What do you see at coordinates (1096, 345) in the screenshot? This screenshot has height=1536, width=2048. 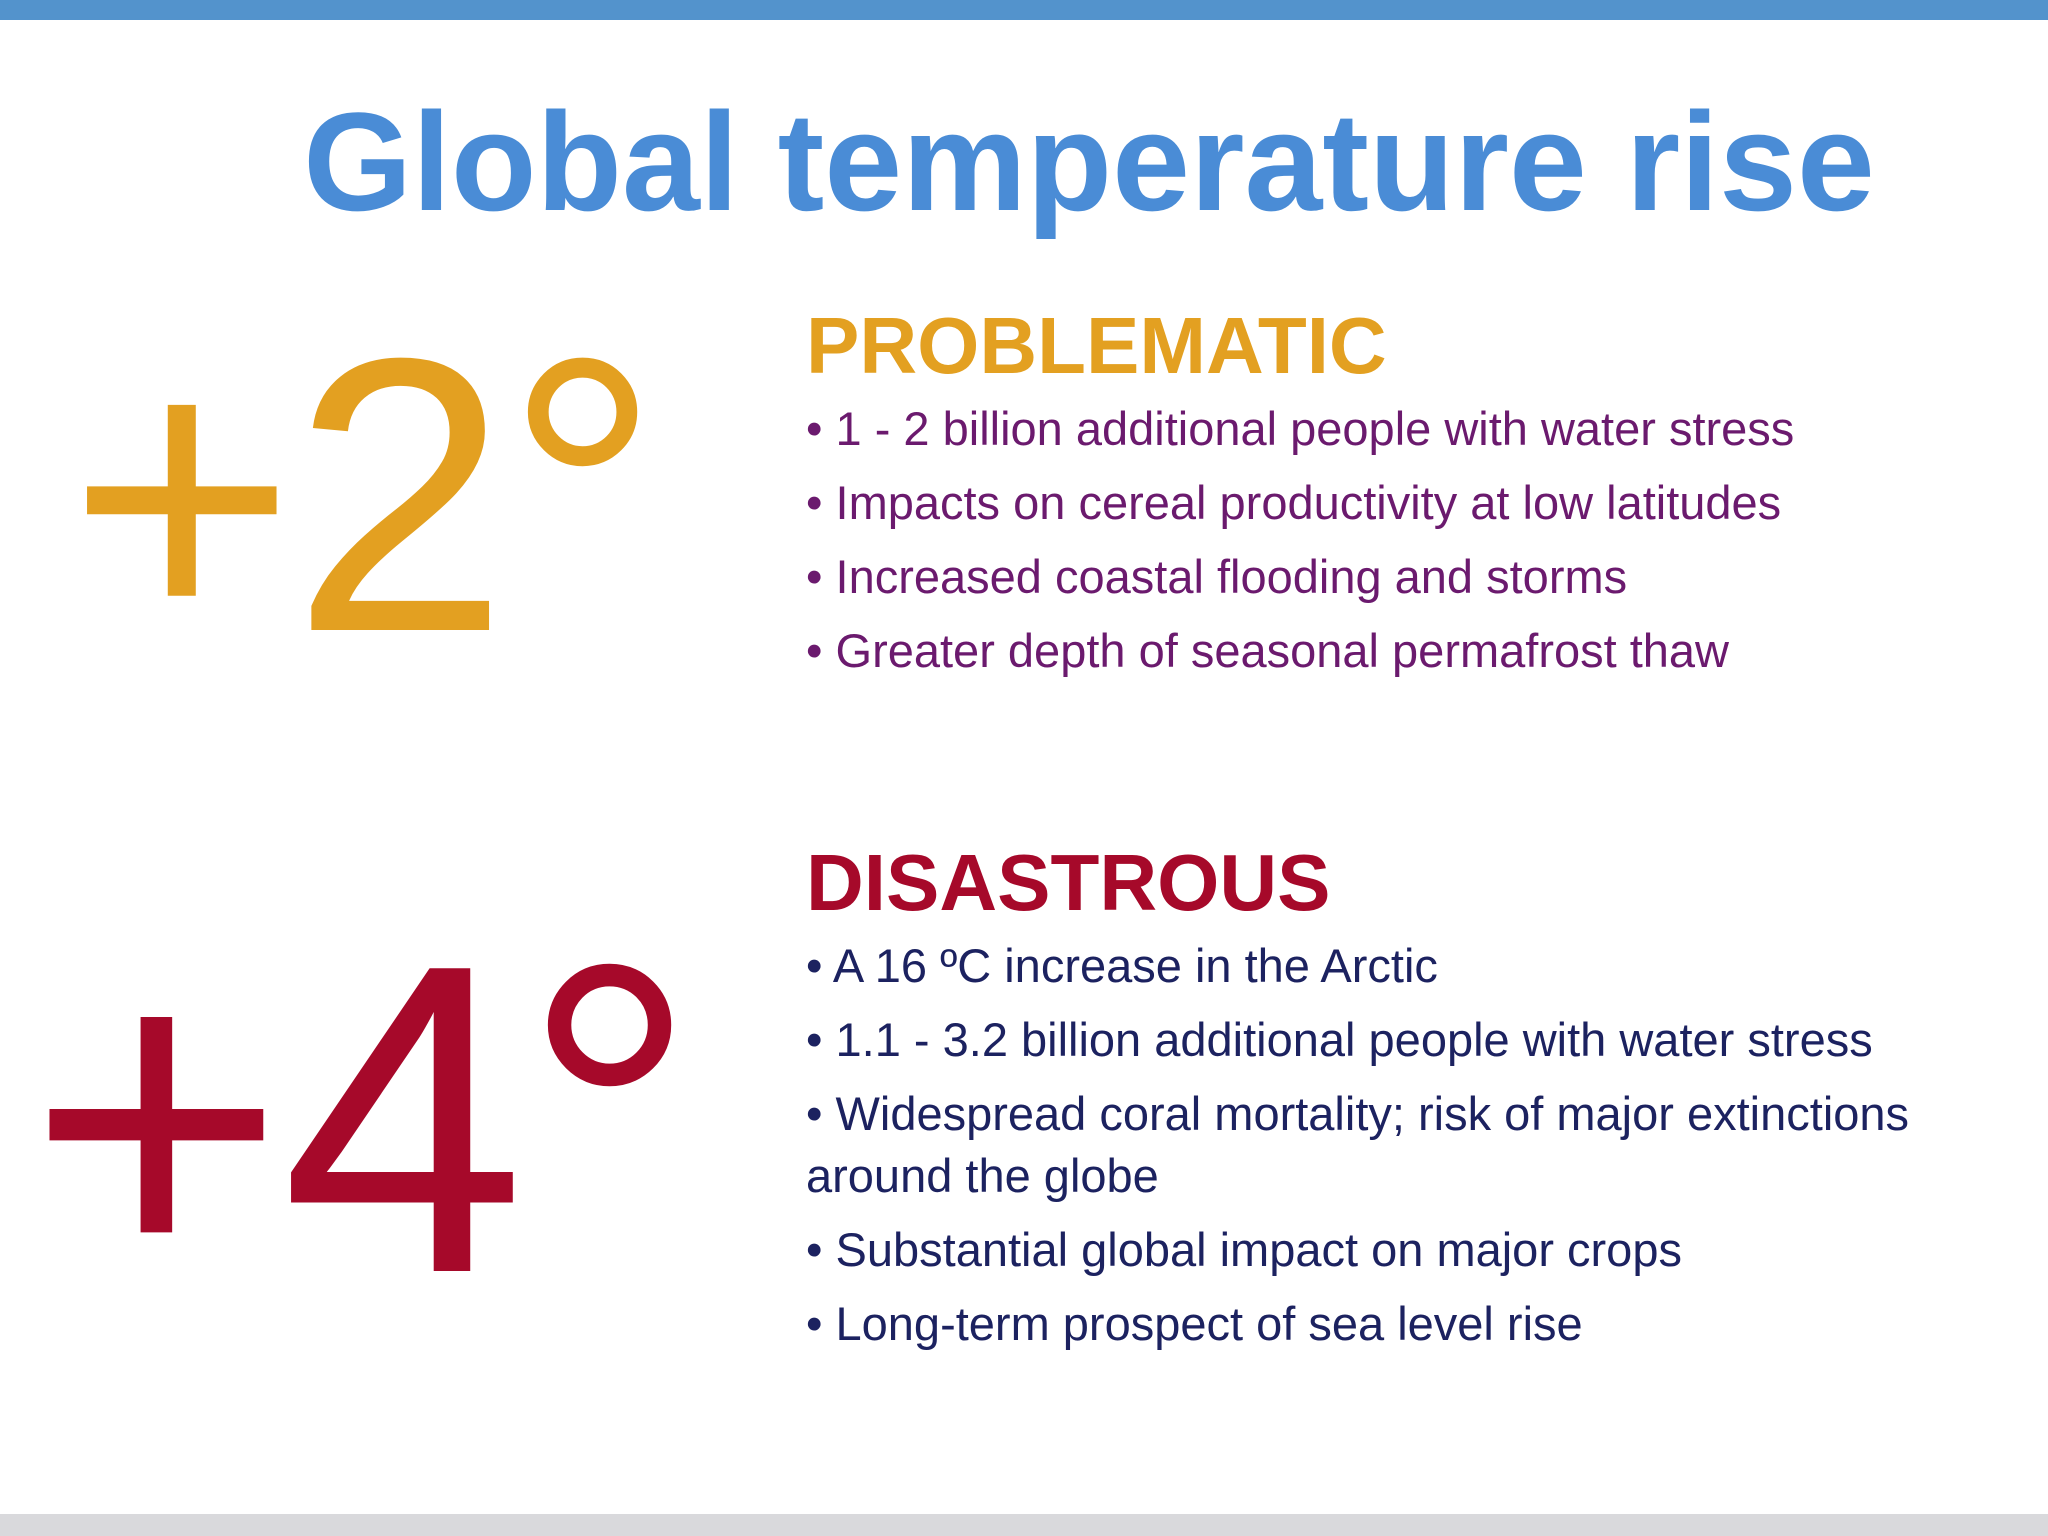 I see `problematic-heading: PROBLEMATIC` at bounding box center [1096, 345].